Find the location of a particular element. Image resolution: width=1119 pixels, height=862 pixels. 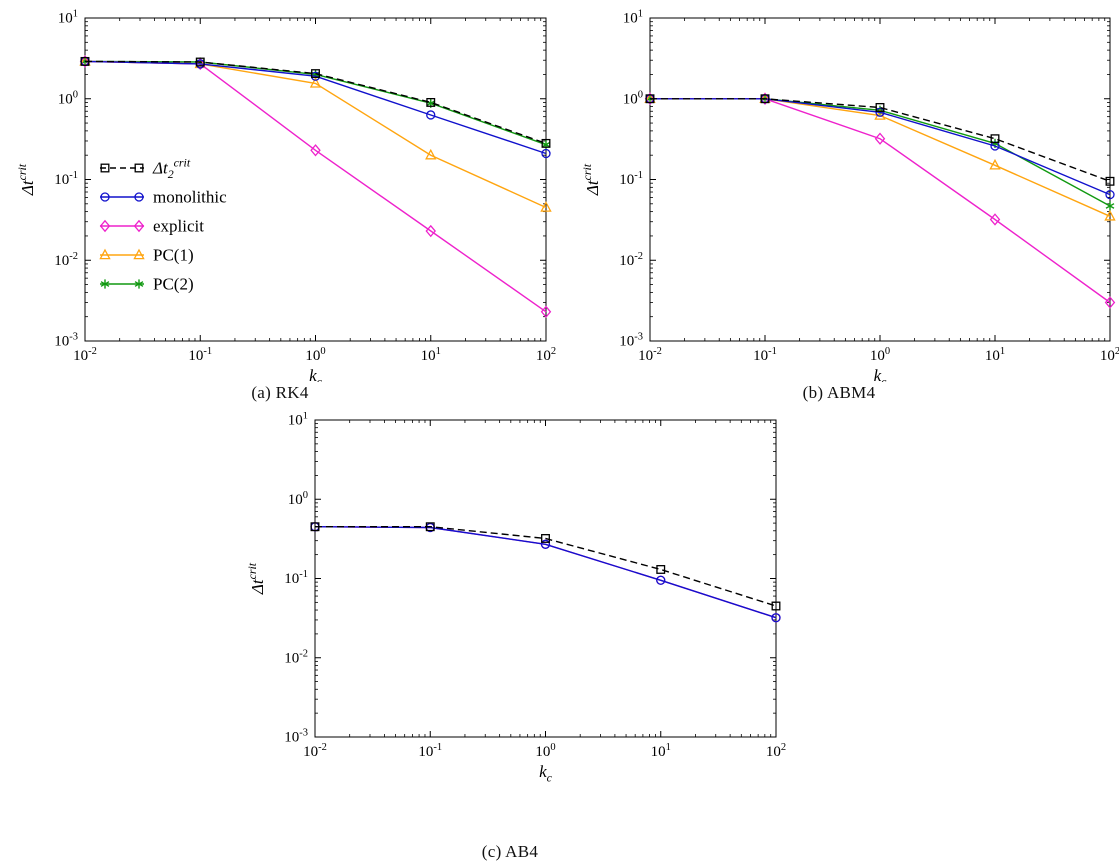

svg-text: Δt2crit is located at coordinates (171, 168).